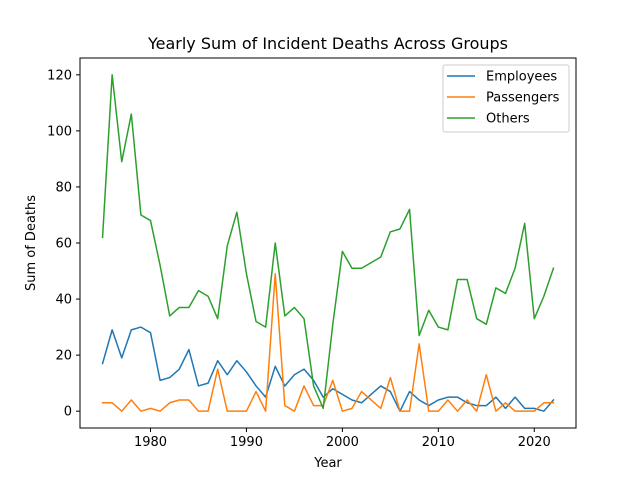 This screenshot has width=640, height=480. What do you see at coordinates (59, 75) in the screenshot?
I see `y-tick-label: 120` at bounding box center [59, 75].